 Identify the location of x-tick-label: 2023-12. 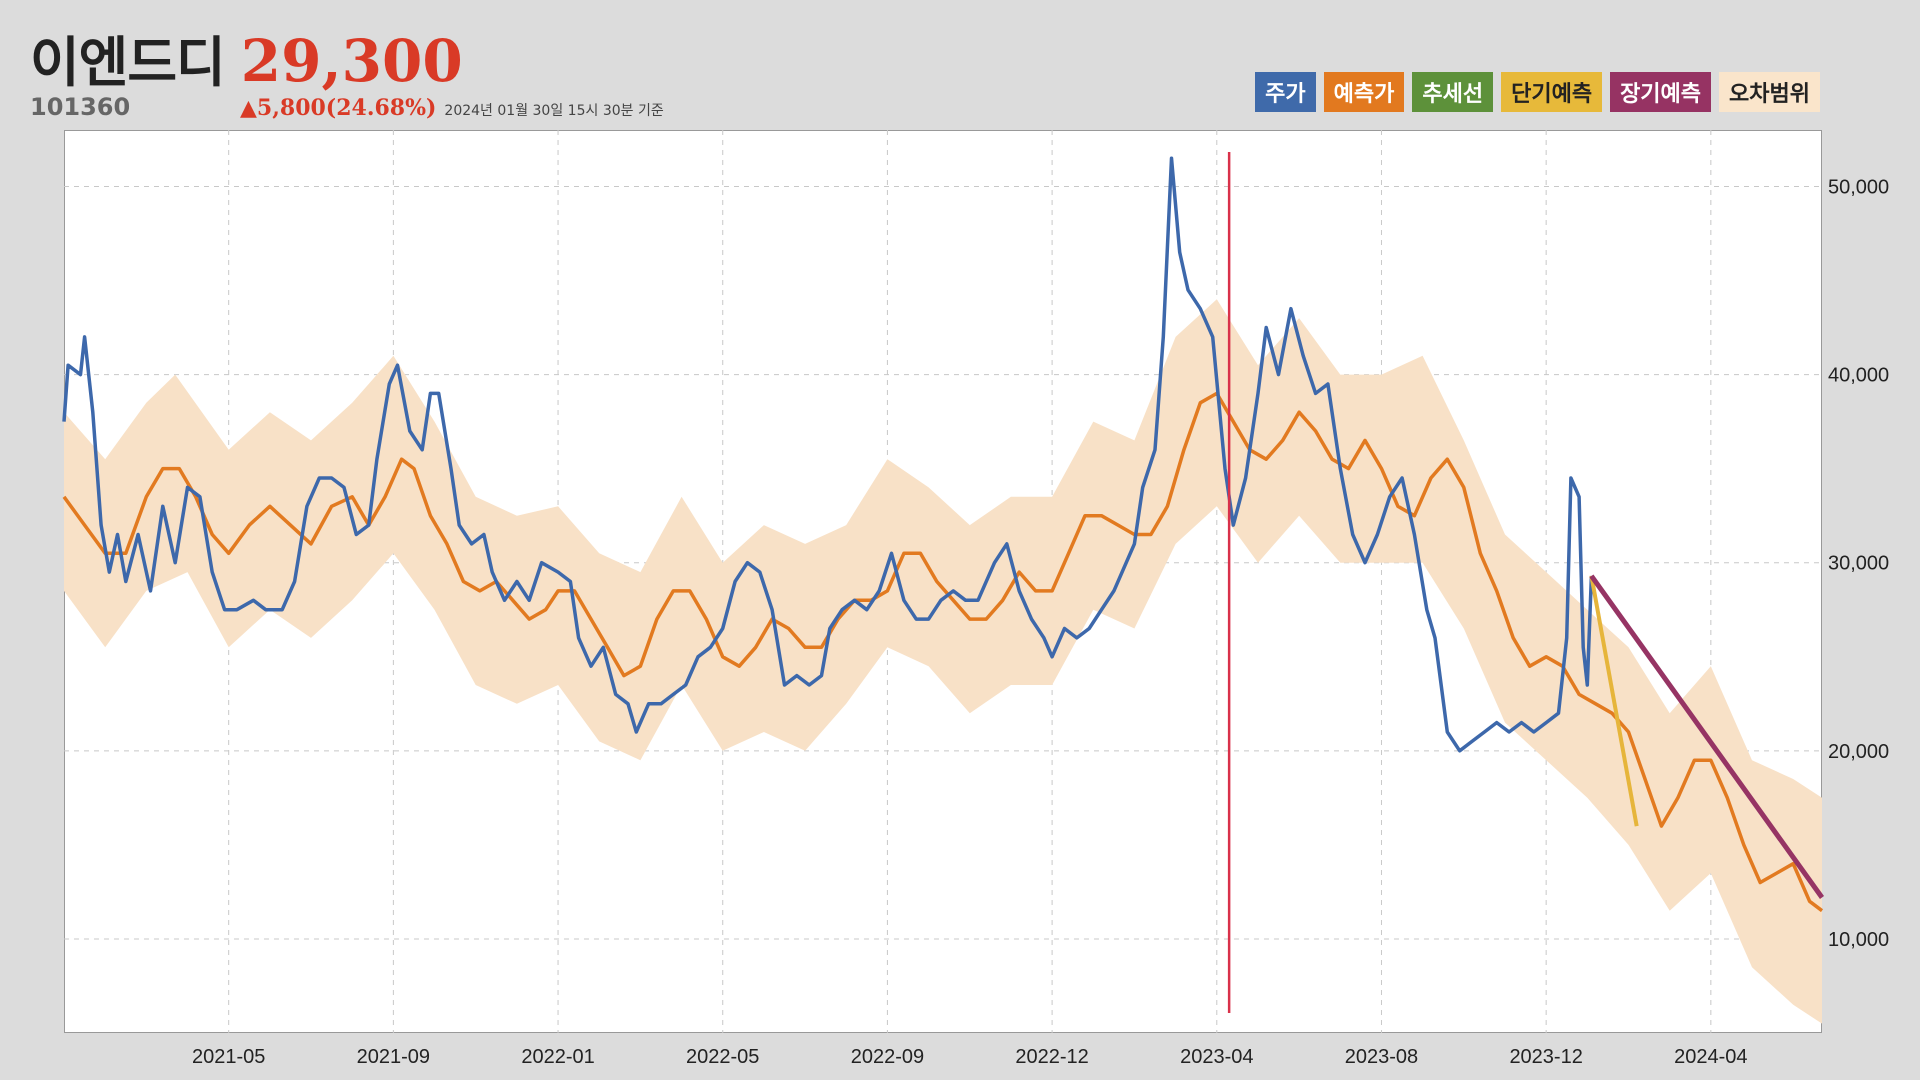
(1545, 1057).